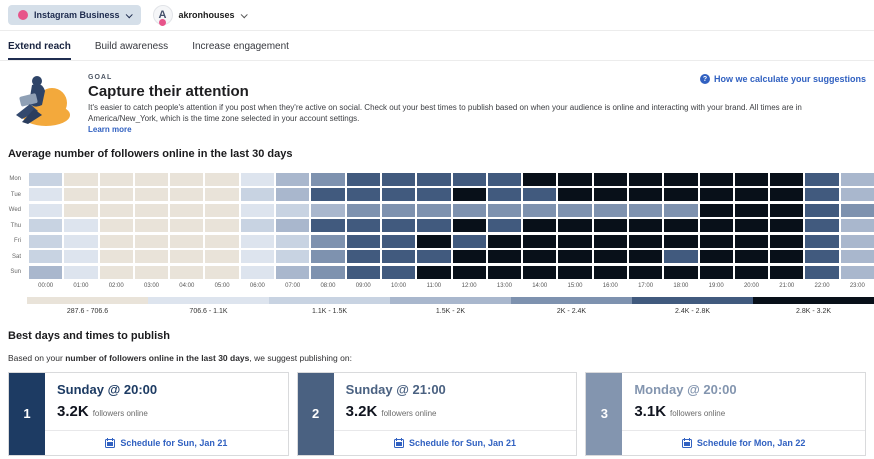 This screenshot has width=874, height=459. Describe the element at coordinates (43, 101) in the screenshot. I see `person-on-beanbag-illustration` at that location.